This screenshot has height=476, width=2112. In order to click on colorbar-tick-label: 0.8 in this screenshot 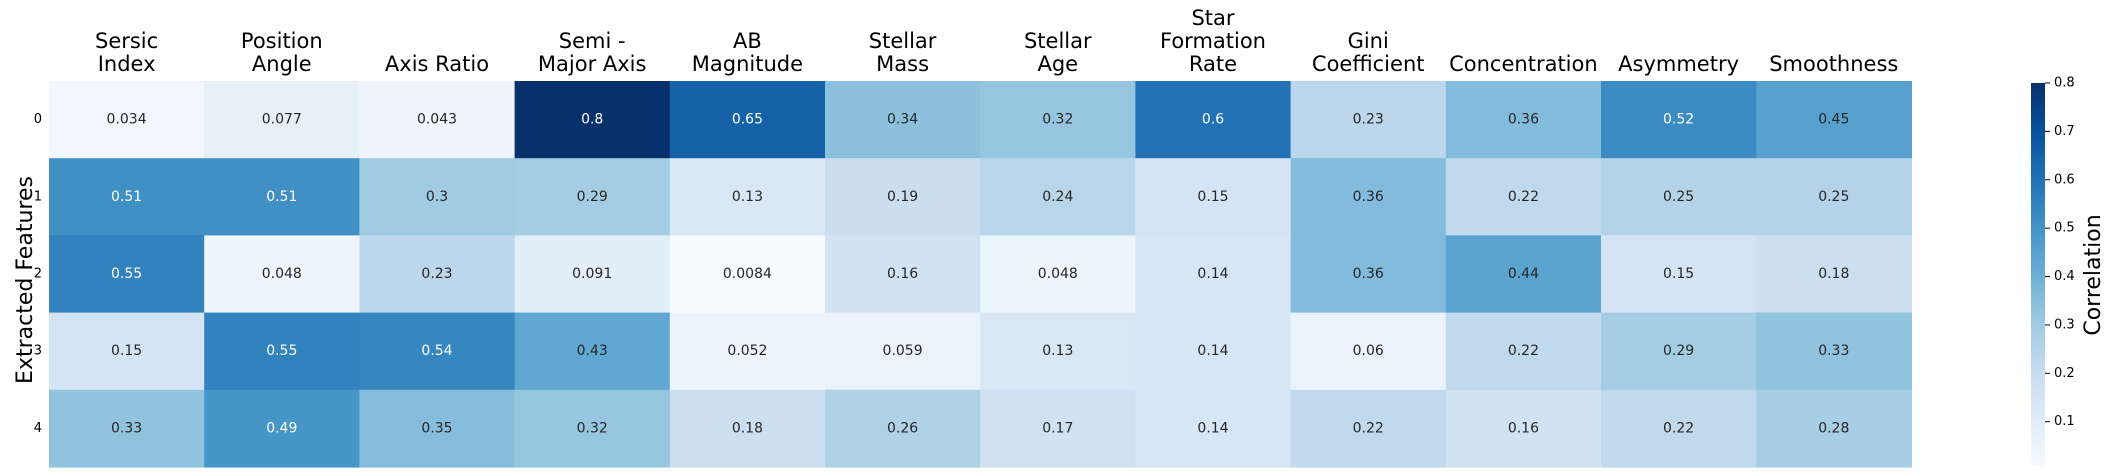, I will do `click(2064, 83)`.